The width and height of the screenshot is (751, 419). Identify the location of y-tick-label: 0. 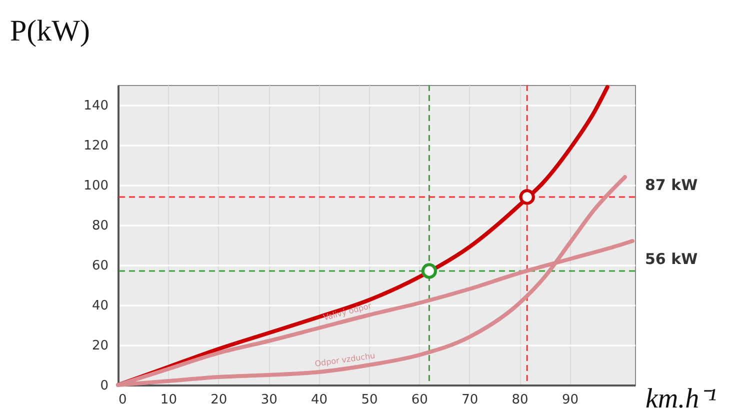
(104, 386).